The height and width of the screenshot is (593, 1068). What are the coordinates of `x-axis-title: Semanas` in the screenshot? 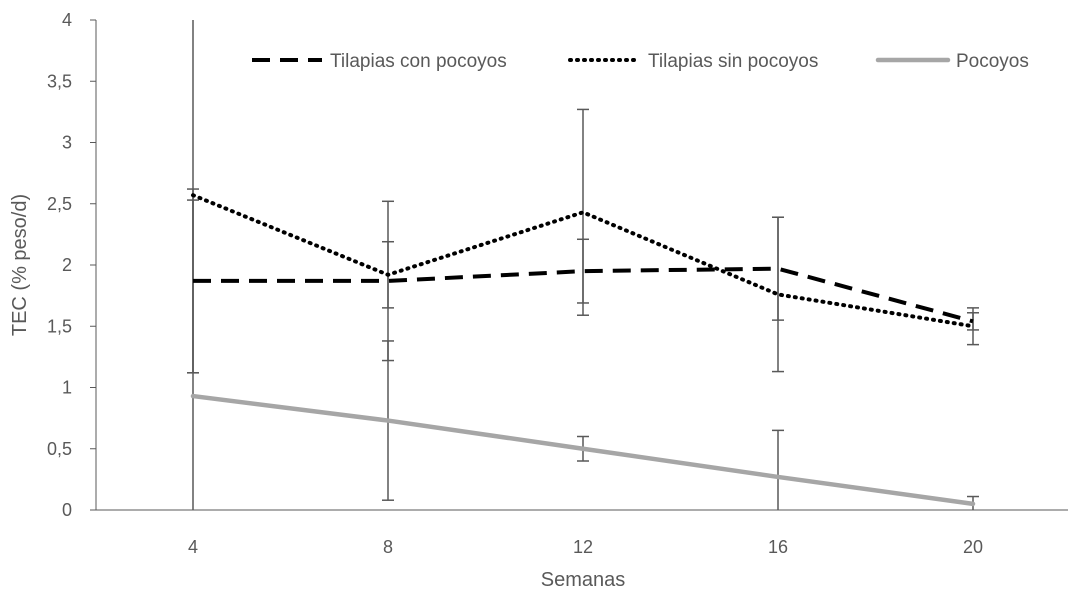 It's located at (583, 580).